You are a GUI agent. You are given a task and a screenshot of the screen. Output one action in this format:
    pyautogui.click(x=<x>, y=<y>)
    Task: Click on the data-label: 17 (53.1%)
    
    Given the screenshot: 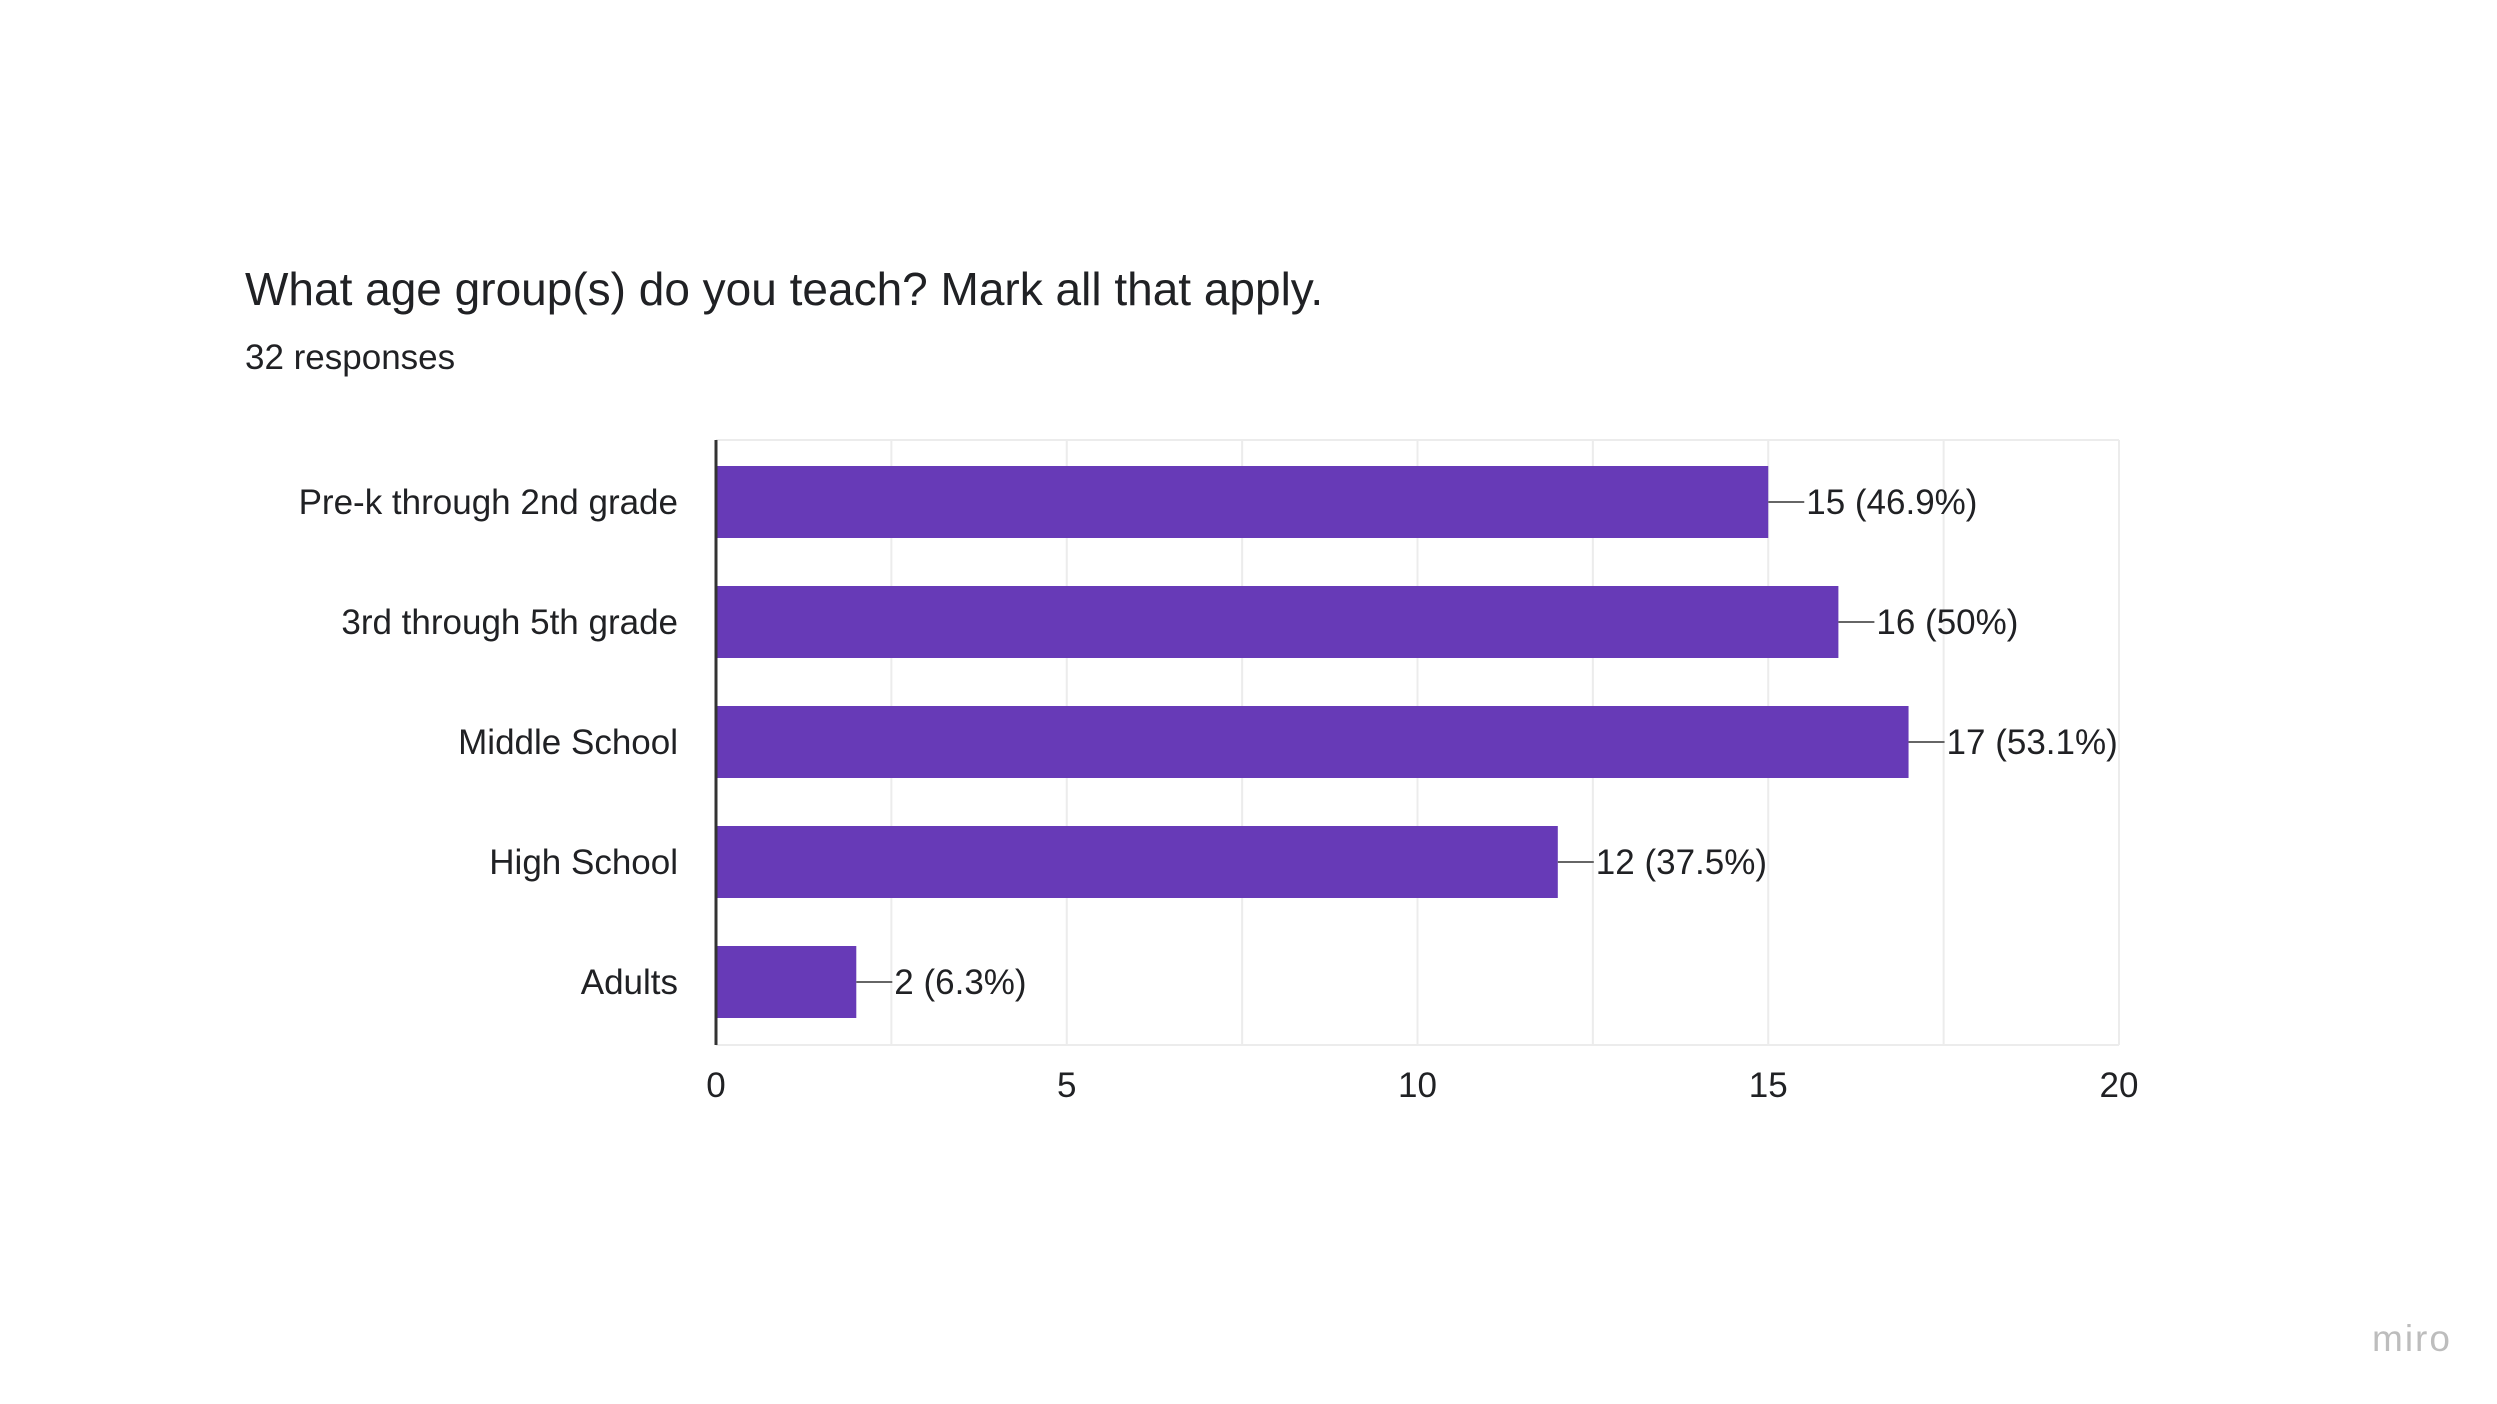 What is the action you would take?
    pyautogui.click(x=2032, y=742)
    